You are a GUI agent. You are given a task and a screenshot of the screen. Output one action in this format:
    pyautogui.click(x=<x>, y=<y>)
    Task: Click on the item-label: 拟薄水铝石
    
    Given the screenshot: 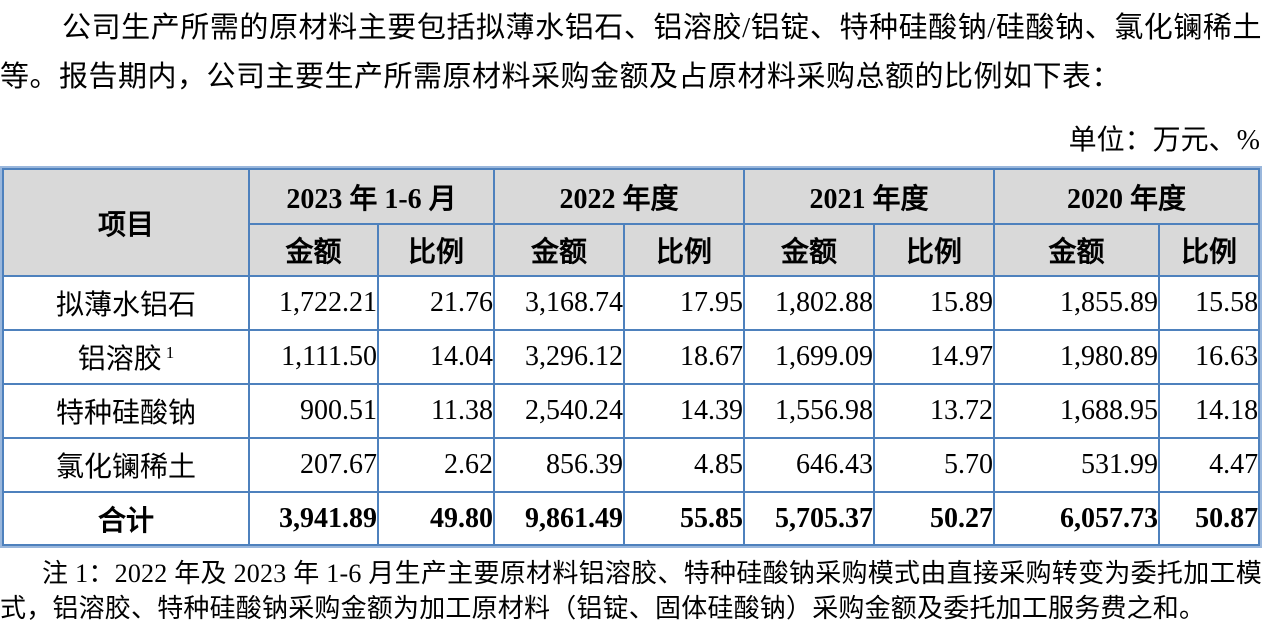 What is the action you would take?
    pyautogui.click(x=126, y=303)
    